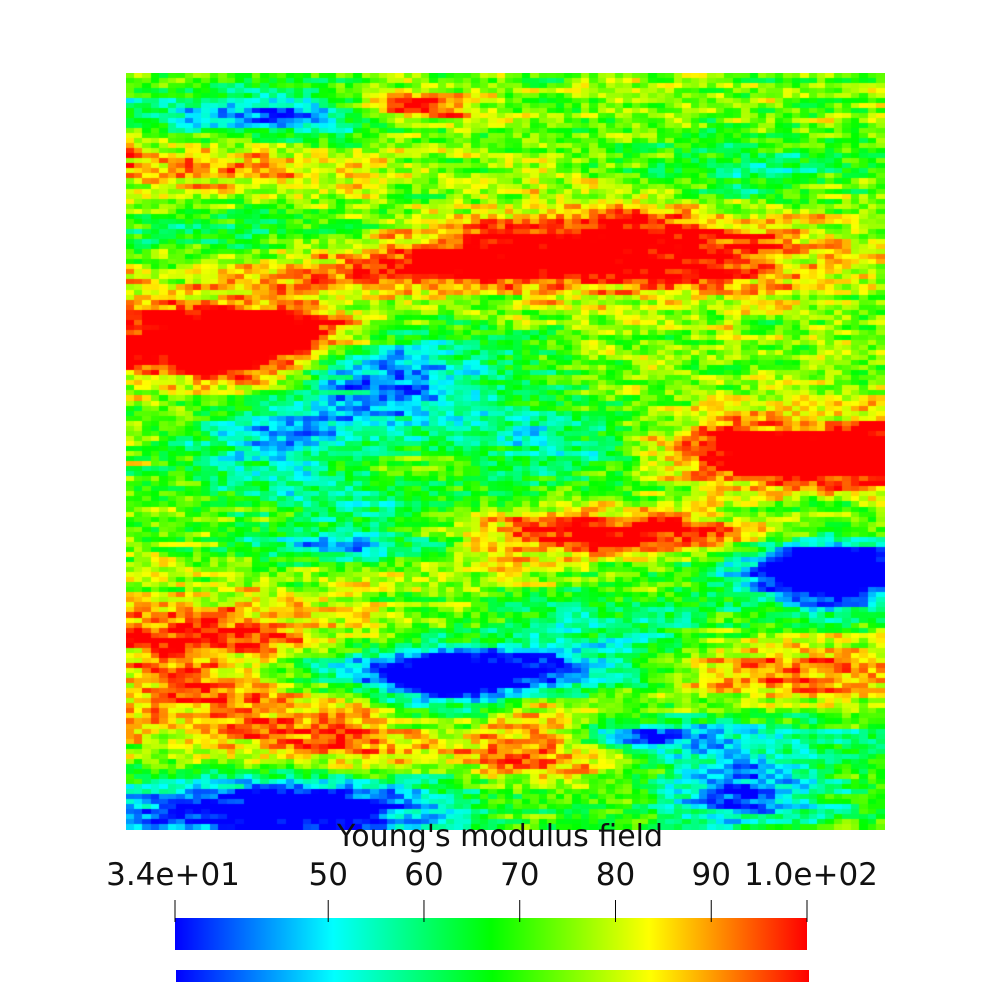  What do you see at coordinates (491, 934) in the screenshot?
I see `colorbar-gradient` at bounding box center [491, 934].